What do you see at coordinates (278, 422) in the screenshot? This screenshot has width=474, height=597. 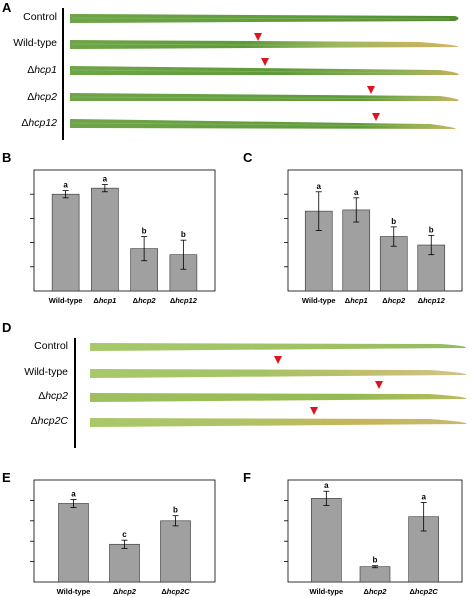 I see `leaf-d-hcp2c` at bounding box center [278, 422].